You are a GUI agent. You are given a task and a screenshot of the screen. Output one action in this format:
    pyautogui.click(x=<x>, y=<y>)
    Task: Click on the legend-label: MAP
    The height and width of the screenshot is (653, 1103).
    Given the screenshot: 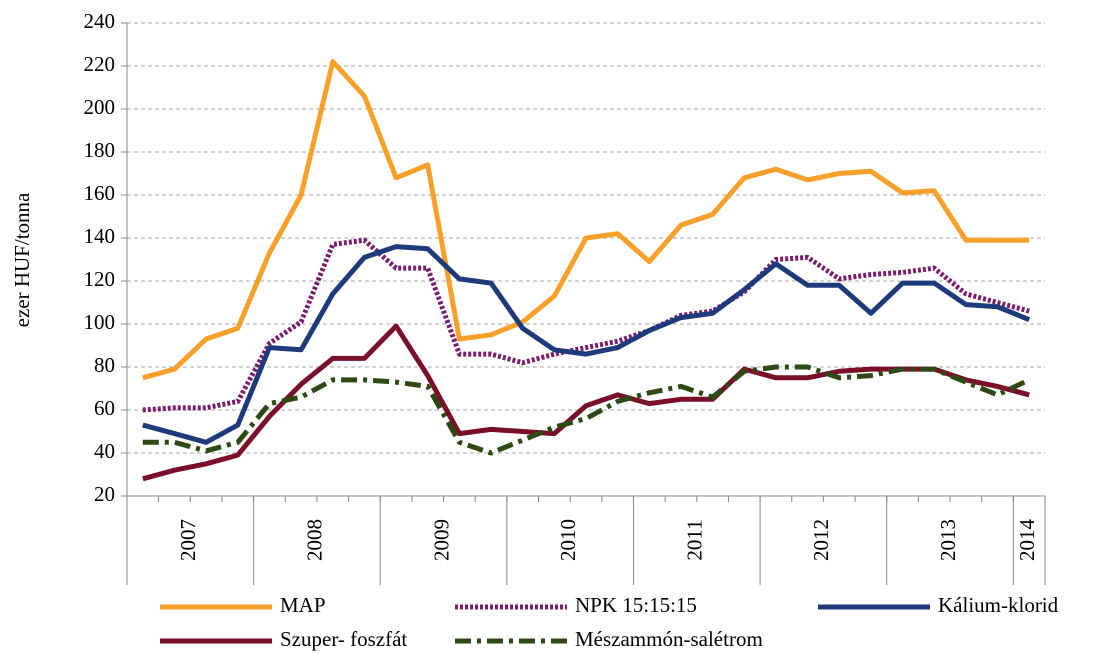 What is the action you would take?
    pyautogui.click(x=303, y=605)
    